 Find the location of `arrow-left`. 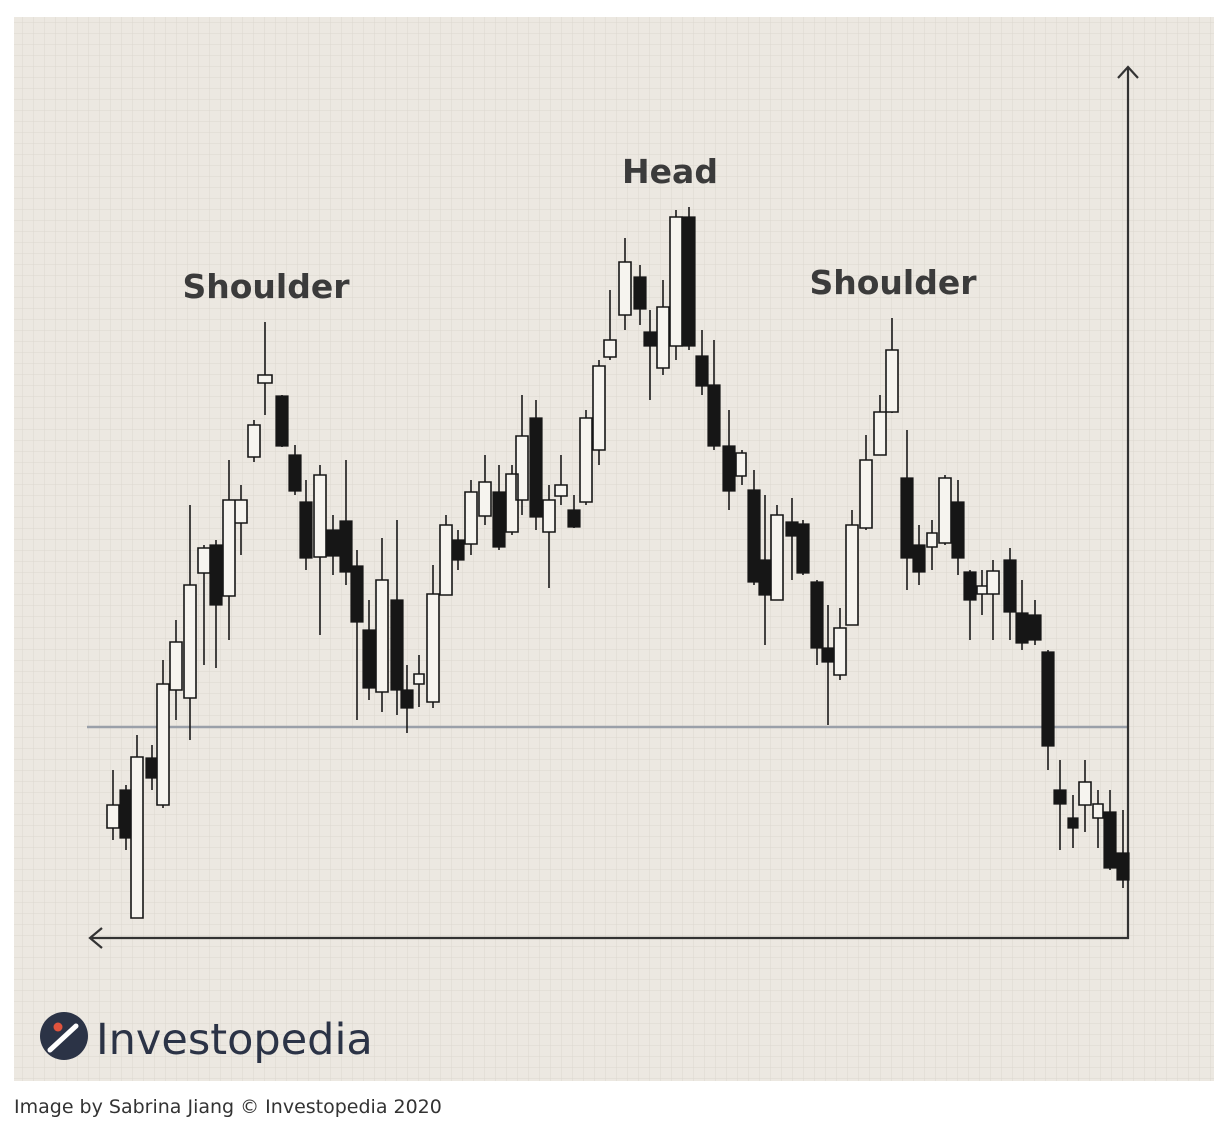

arrow-left is located at coordinates (95, 938).